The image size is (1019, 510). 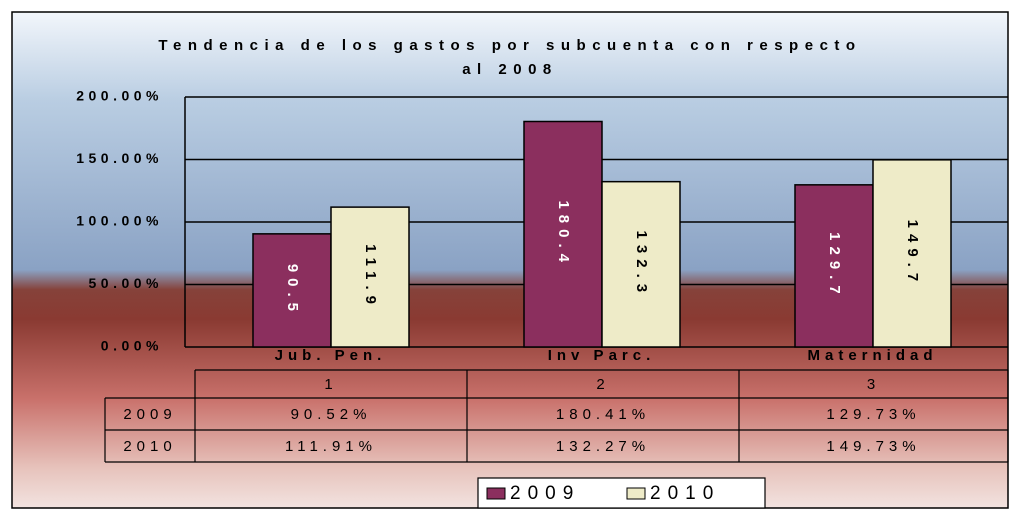 What do you see at coordinates (331, 446) in the screenshot?
I see `table-cell: 111.91%` at bounding box center [331, 446].